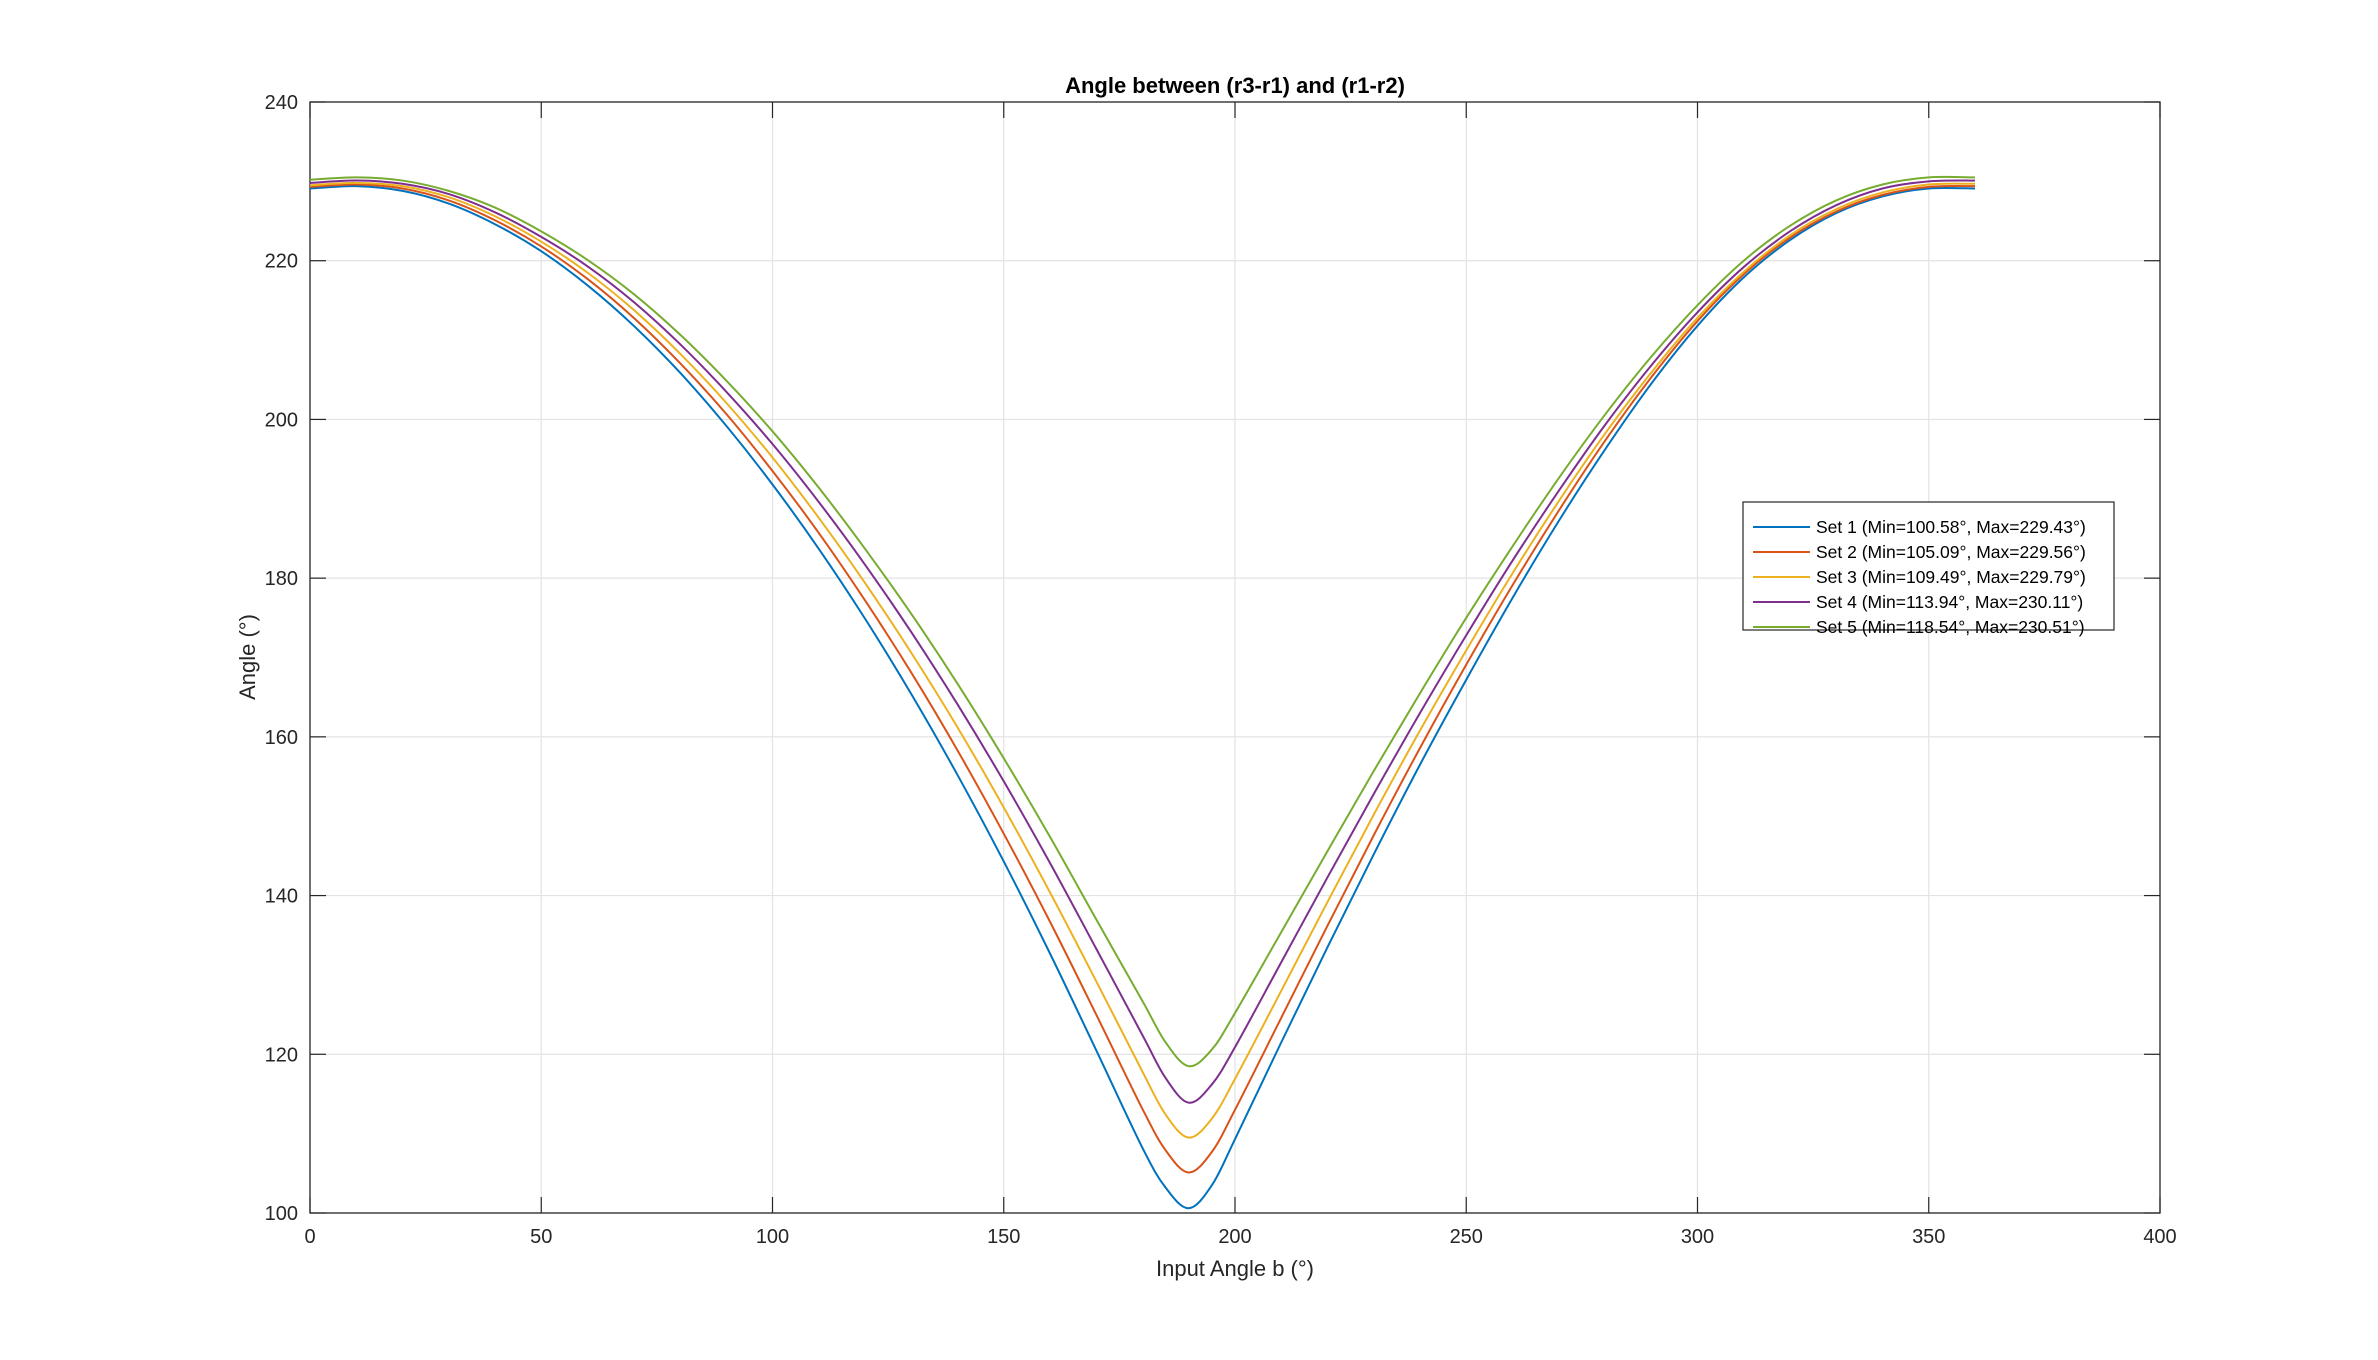  What do you see at coordinates (1003, 1237) in the screenshot?
I see `x-tick-label: 150` at bounding box center [1003, 1237].